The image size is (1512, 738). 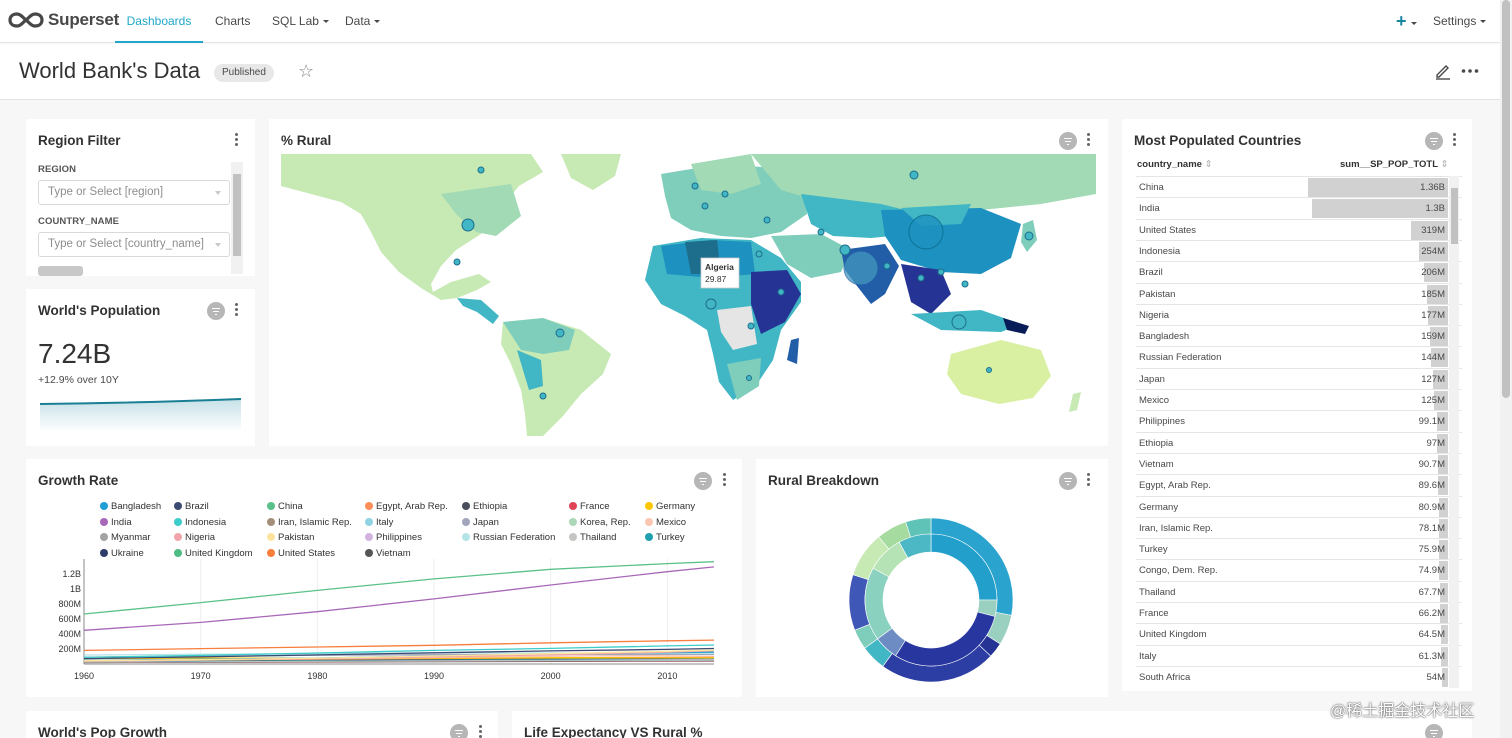 What do you see at coordinates (159, 21) in the screenshot?
I see `nav-dashboards: Dashboards` at bounding box center [159, 21].